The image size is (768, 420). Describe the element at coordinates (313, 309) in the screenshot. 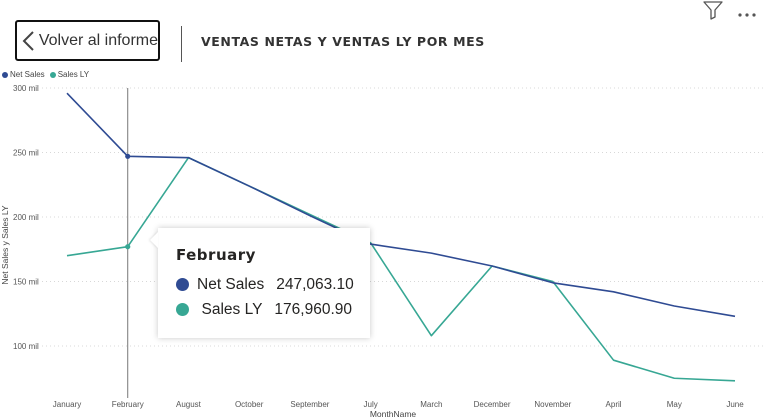

I see `tooltip-series-value: 176,960.90` at that location.